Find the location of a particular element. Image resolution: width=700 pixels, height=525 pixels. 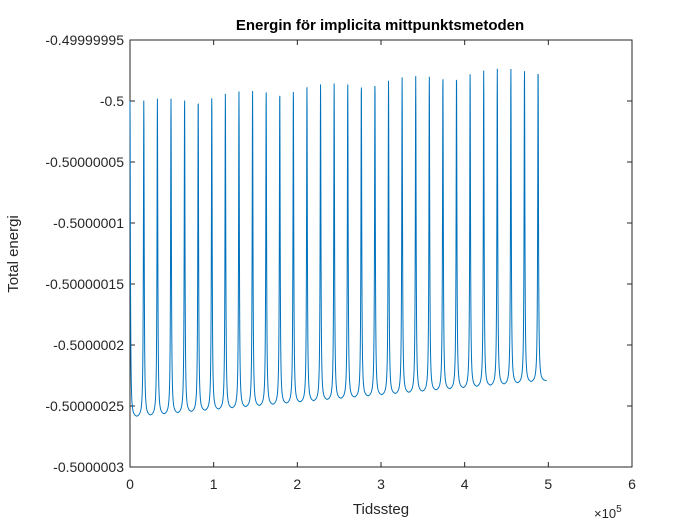

x-tick-label: 3 is located at coordinates (381, 484).